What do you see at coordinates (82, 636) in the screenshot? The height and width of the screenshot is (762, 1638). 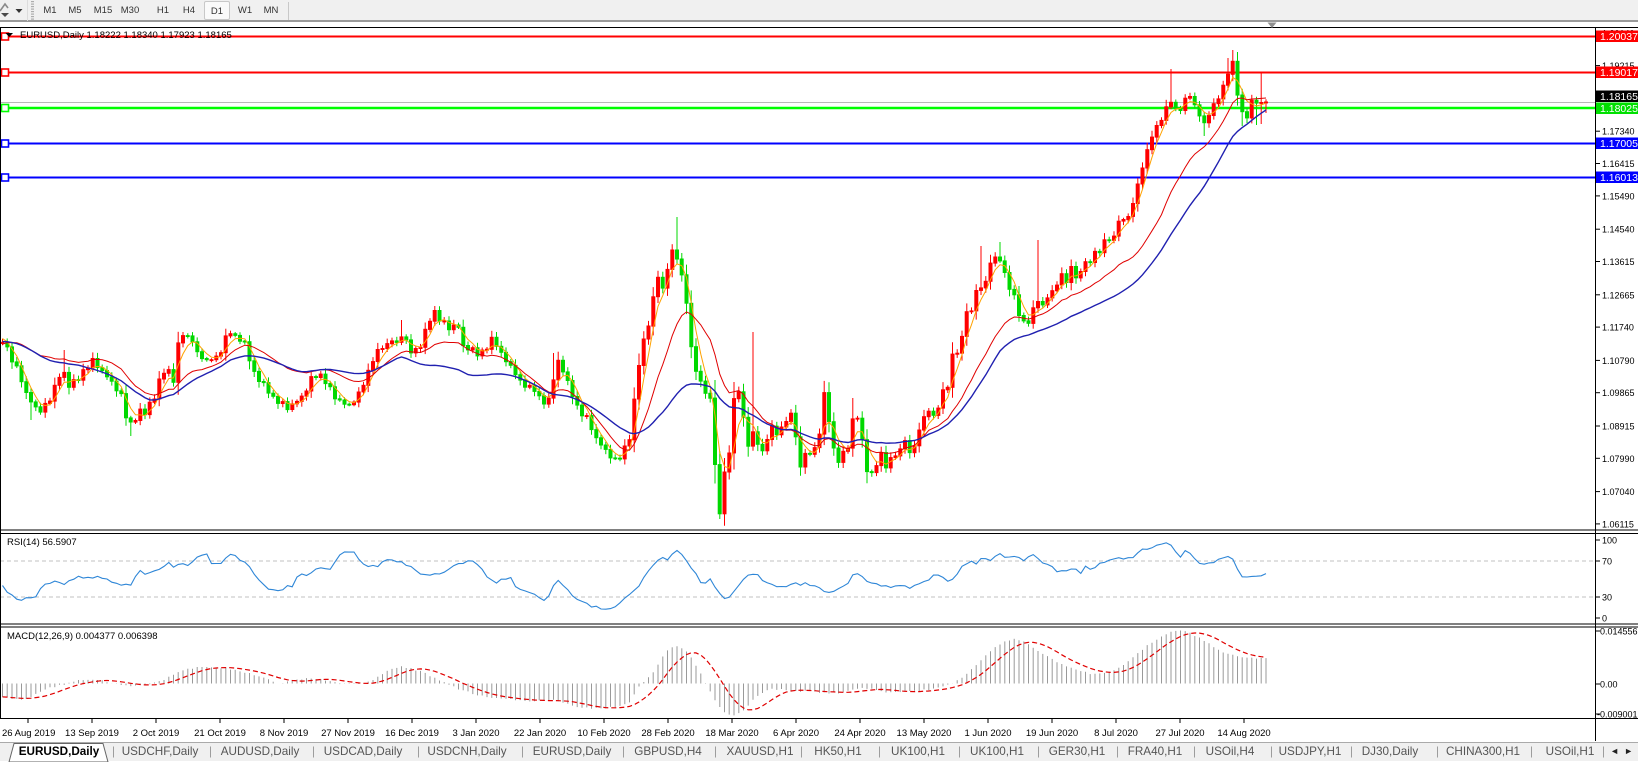 I see `svg-text:MACD(12,26,9) 0.004377 0.00639: MACD(12,26,9) 0.004377 0.006398` at bounding box center [82, 636].